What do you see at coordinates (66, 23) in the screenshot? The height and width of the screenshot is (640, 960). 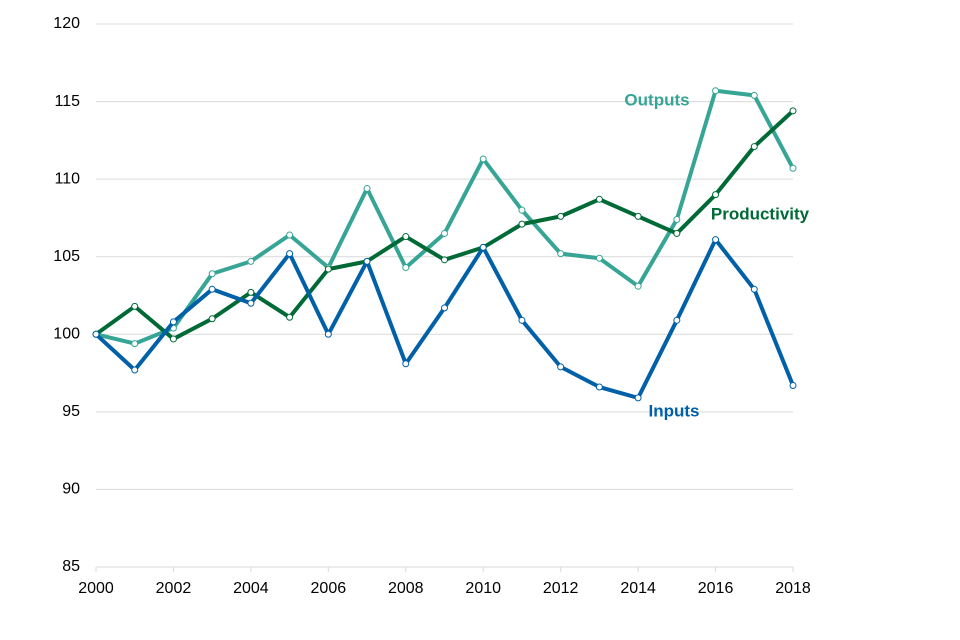 I see `y-tick-label: 120` at bounding box center [66, 23].